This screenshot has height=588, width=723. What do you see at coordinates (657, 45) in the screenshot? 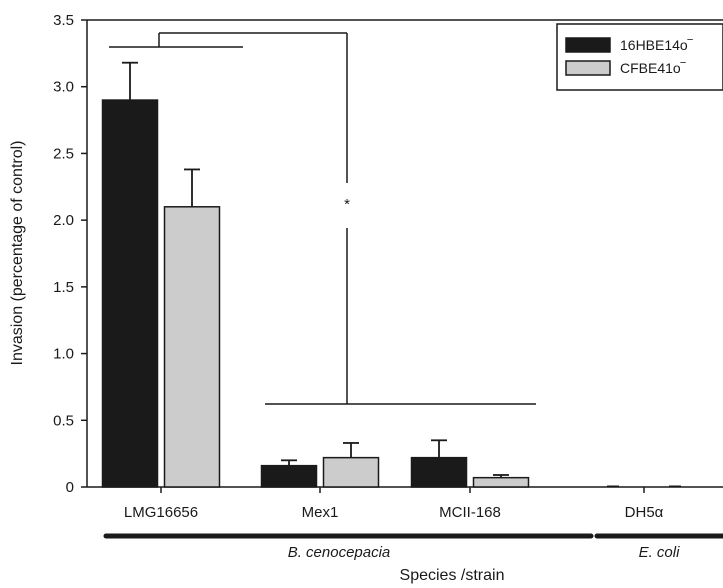
I see `legend-label-16hbe14o: 16HBE14o‾` at bounding box center [657, 45].